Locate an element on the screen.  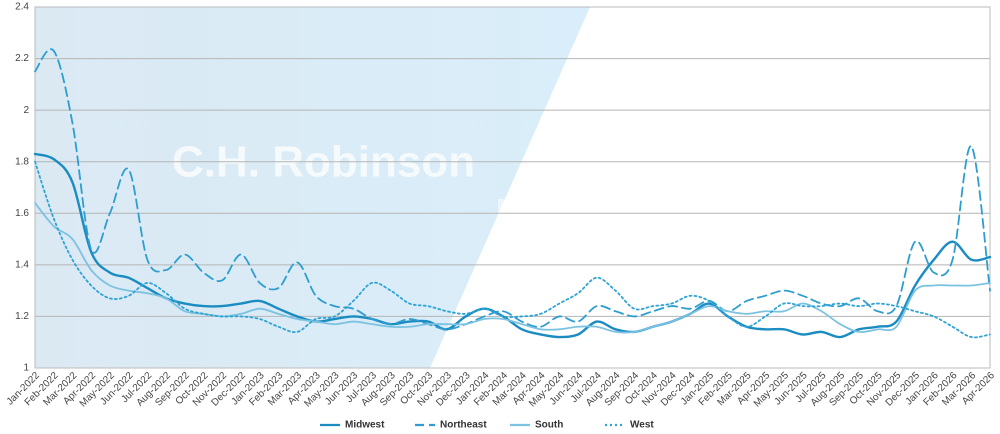
y-tick-label: 1.2 is located at coordinates (22, 316).